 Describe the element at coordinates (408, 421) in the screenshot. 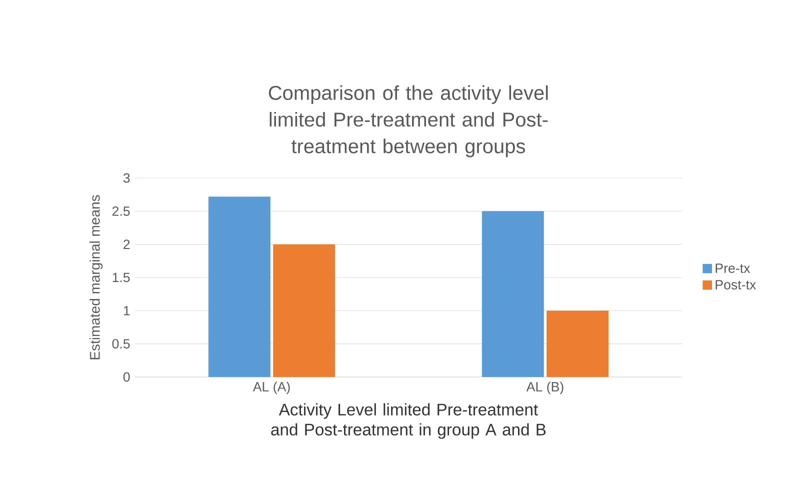

I see `x-axis-title: Activity Level limited Pre-treatment and Post-treatment in group A and B` at that location.